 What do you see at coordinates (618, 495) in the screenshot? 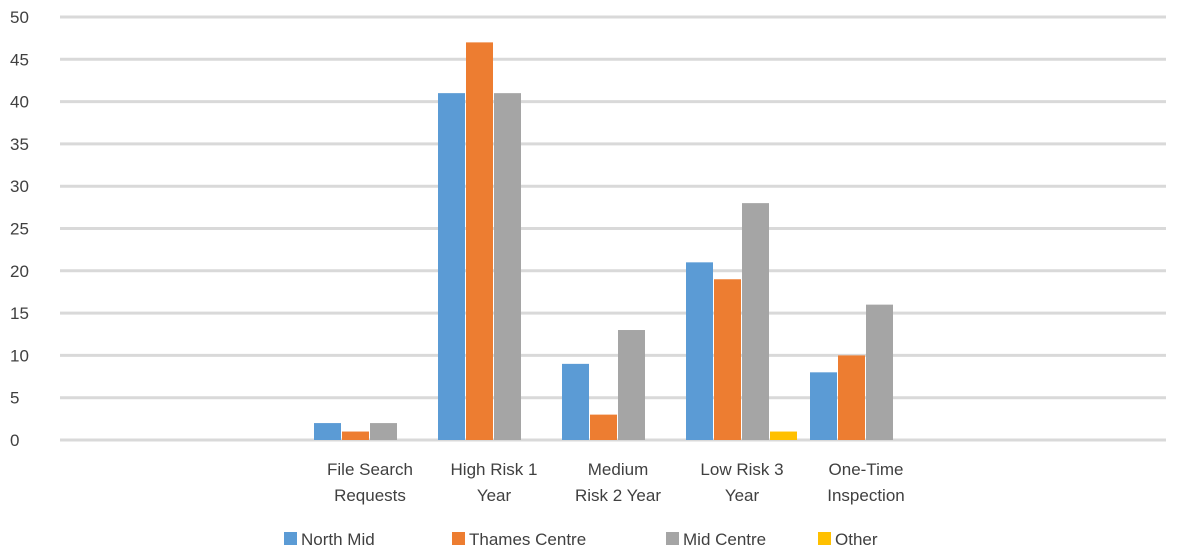
I see `x-category-label: Risk 2 Year` at bounding box center [618, 495].